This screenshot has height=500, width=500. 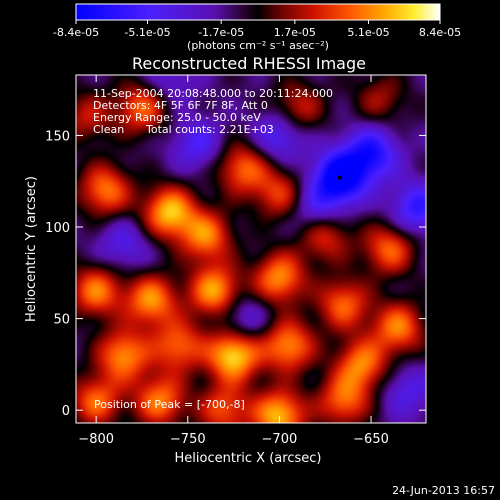 I want to click on x-tick-label: −800, so click(x=96, y=439).